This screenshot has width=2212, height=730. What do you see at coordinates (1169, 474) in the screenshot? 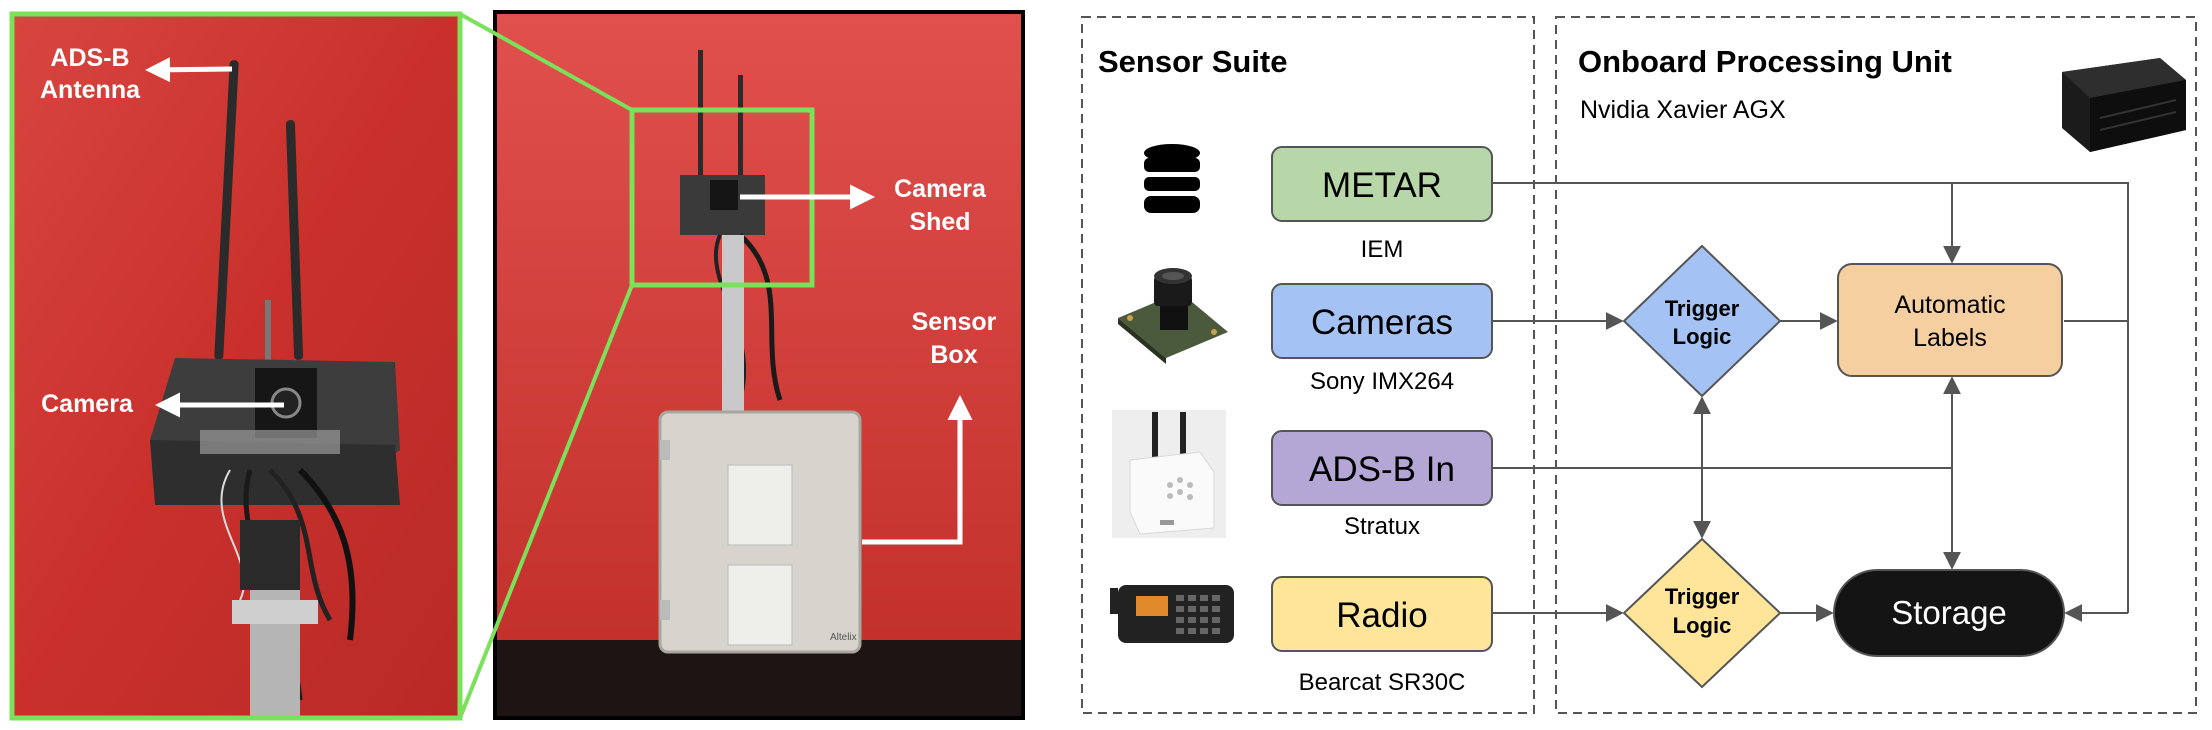
I see `stratux-receiver-icon` at bounding box center [1169, 474].